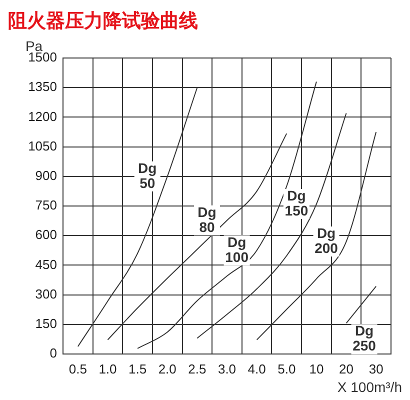 The image size is (410, 400). I want to click on y-tick-label: 600, so click(46, 234).